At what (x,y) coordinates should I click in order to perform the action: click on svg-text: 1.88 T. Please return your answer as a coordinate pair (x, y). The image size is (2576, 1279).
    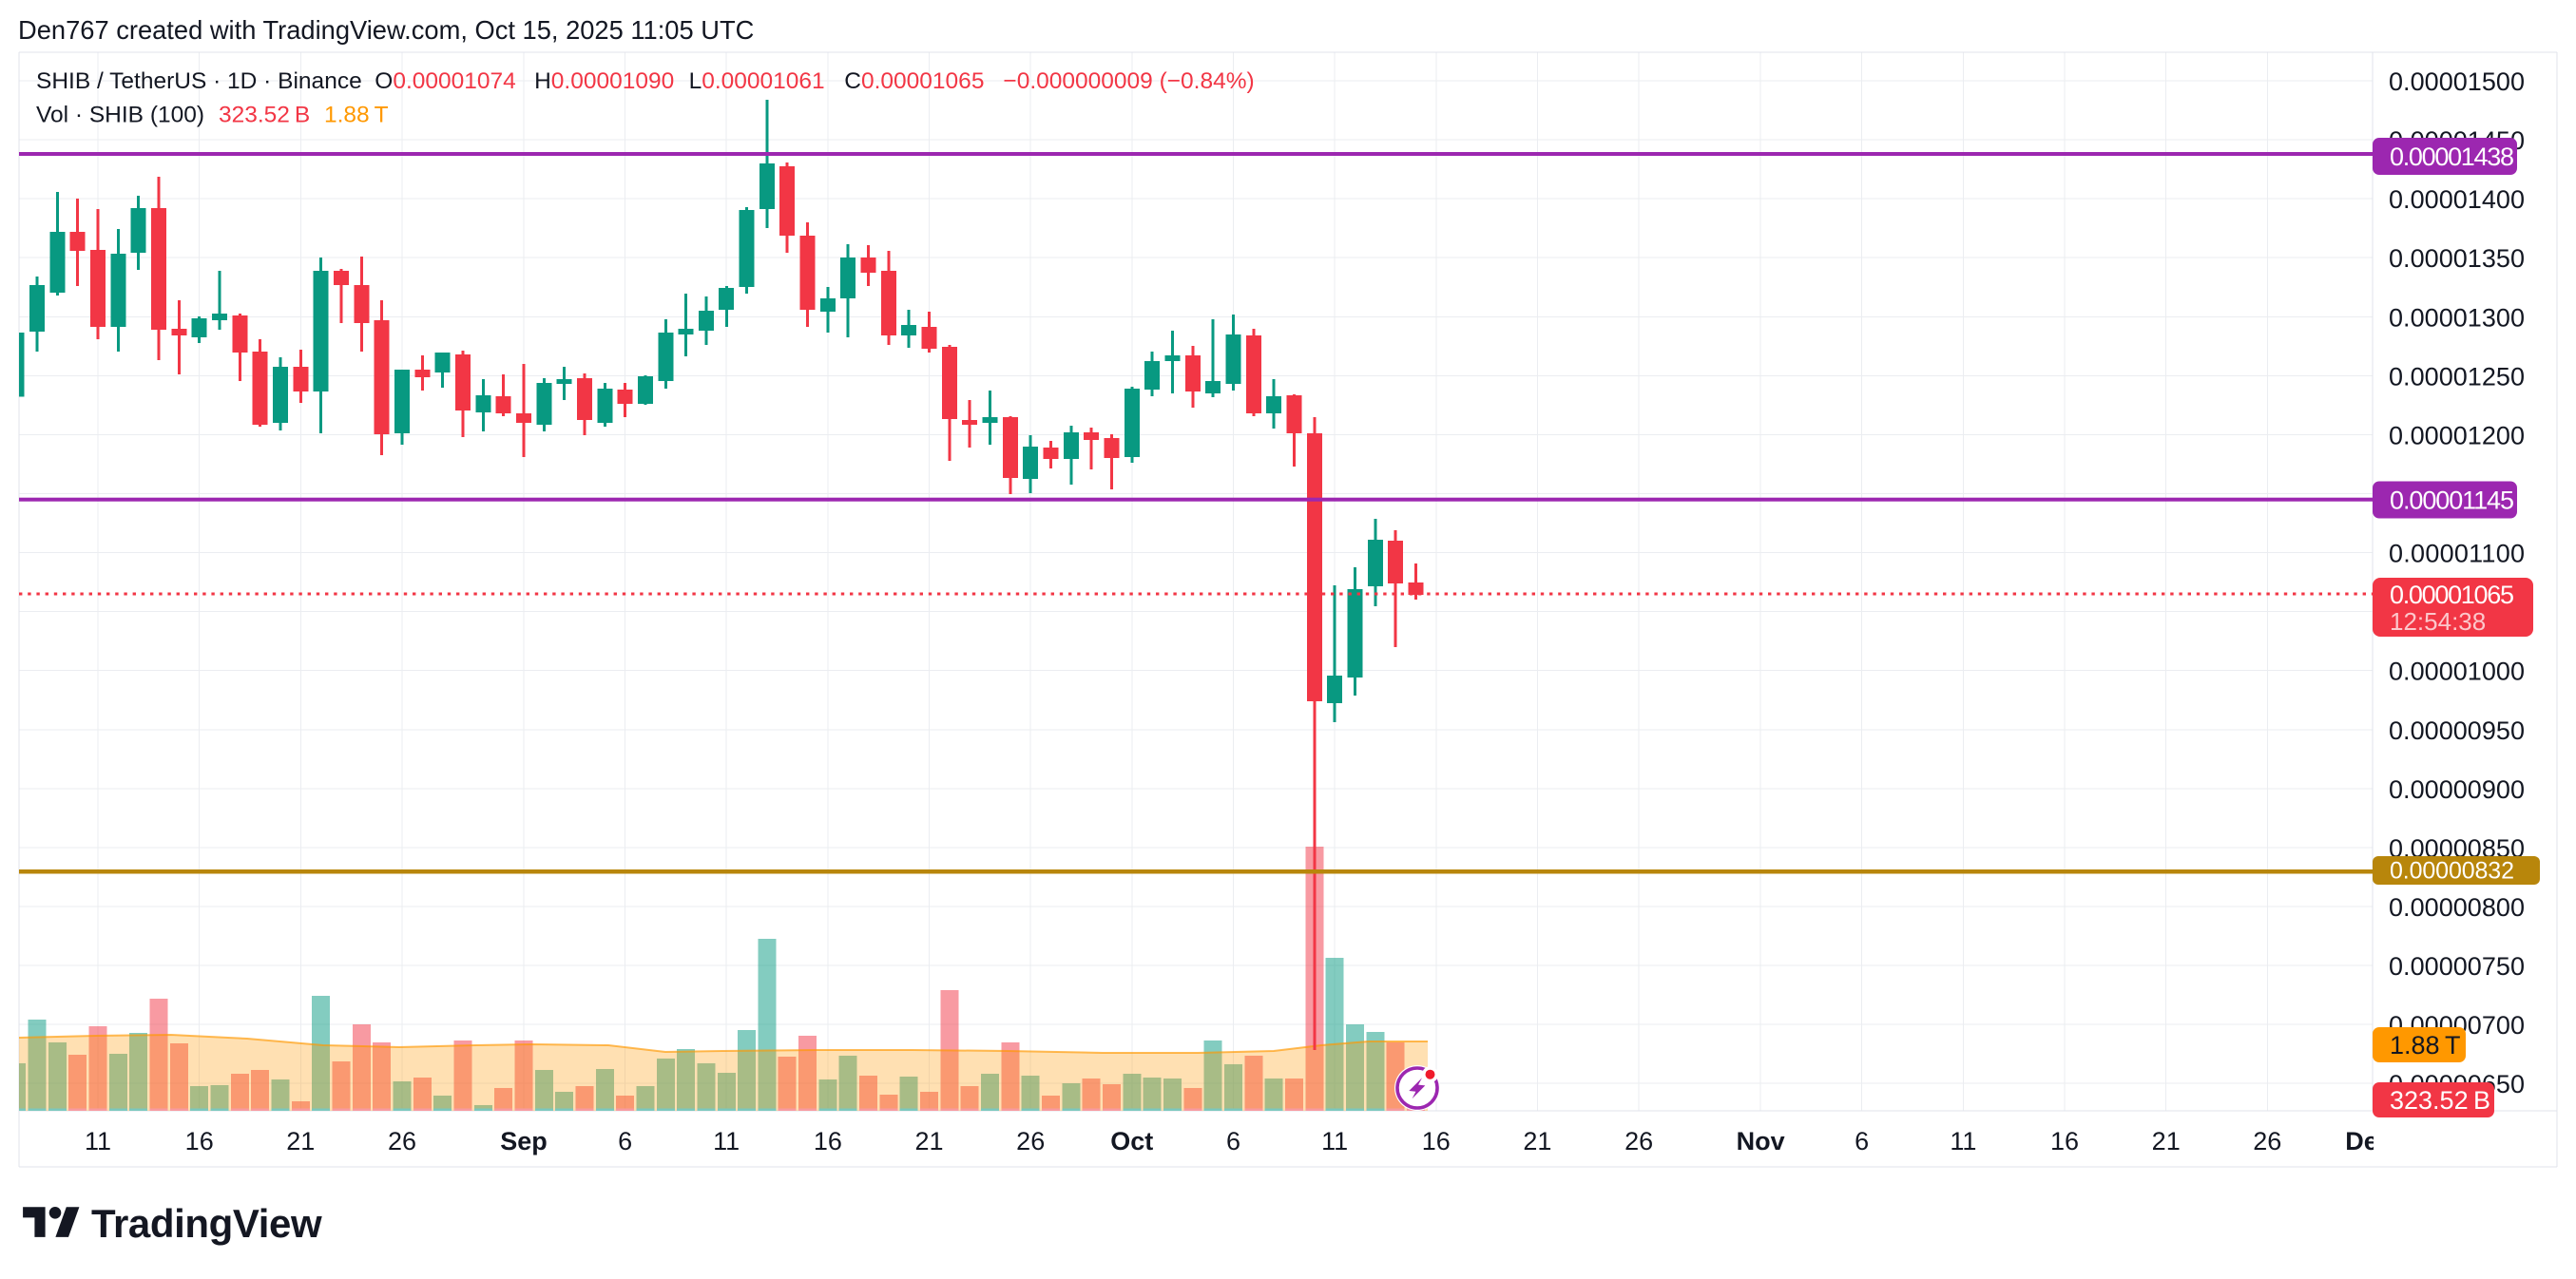
    Looking at the image, I should click on (2425, 1045).